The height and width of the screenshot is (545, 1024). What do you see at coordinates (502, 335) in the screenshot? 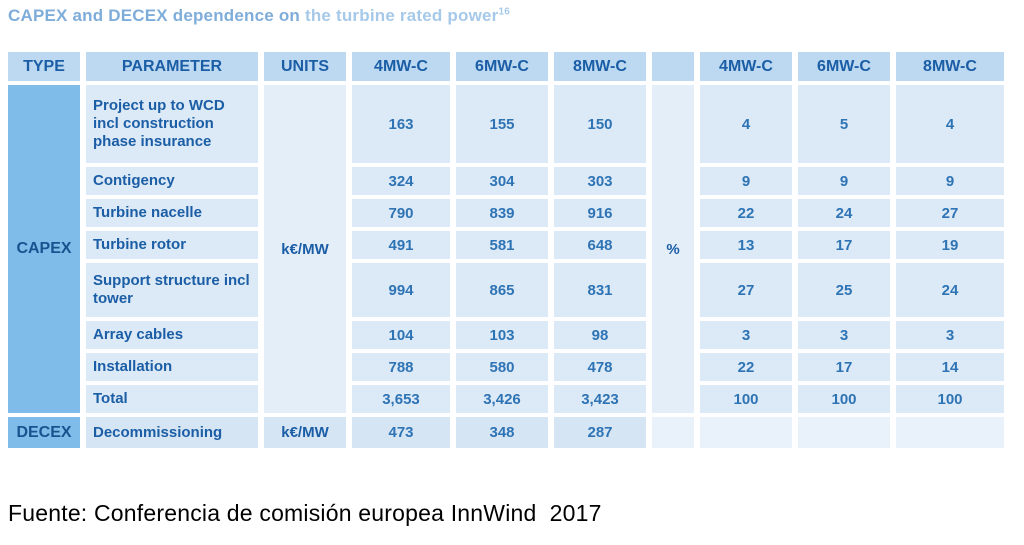
I see `value-cell: 103` at bounding box center [502, 335].